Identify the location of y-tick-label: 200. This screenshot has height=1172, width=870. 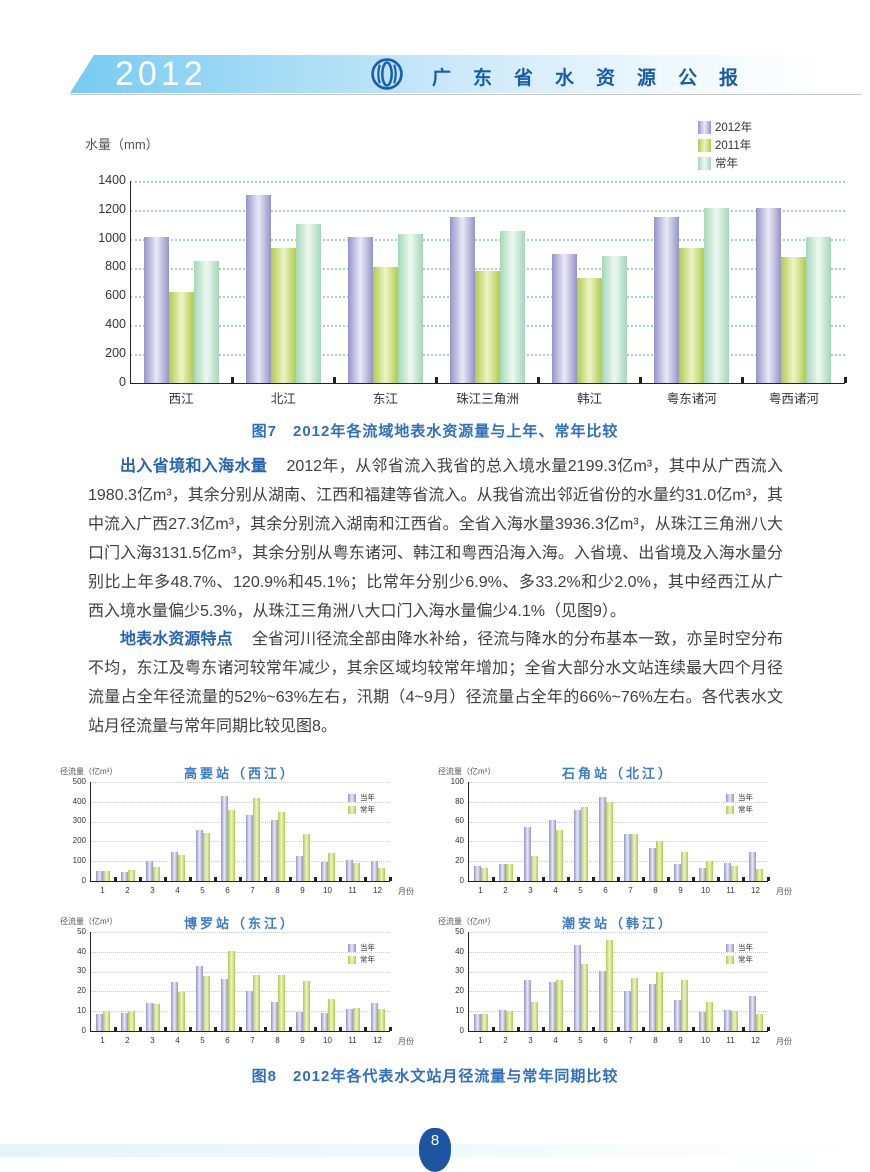
(79, 841).